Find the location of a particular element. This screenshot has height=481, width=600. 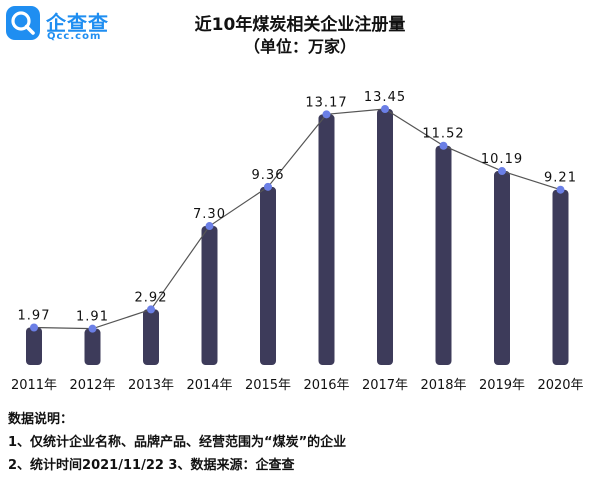

data-label-9: 9.21 is located at coordinates (560, 178).